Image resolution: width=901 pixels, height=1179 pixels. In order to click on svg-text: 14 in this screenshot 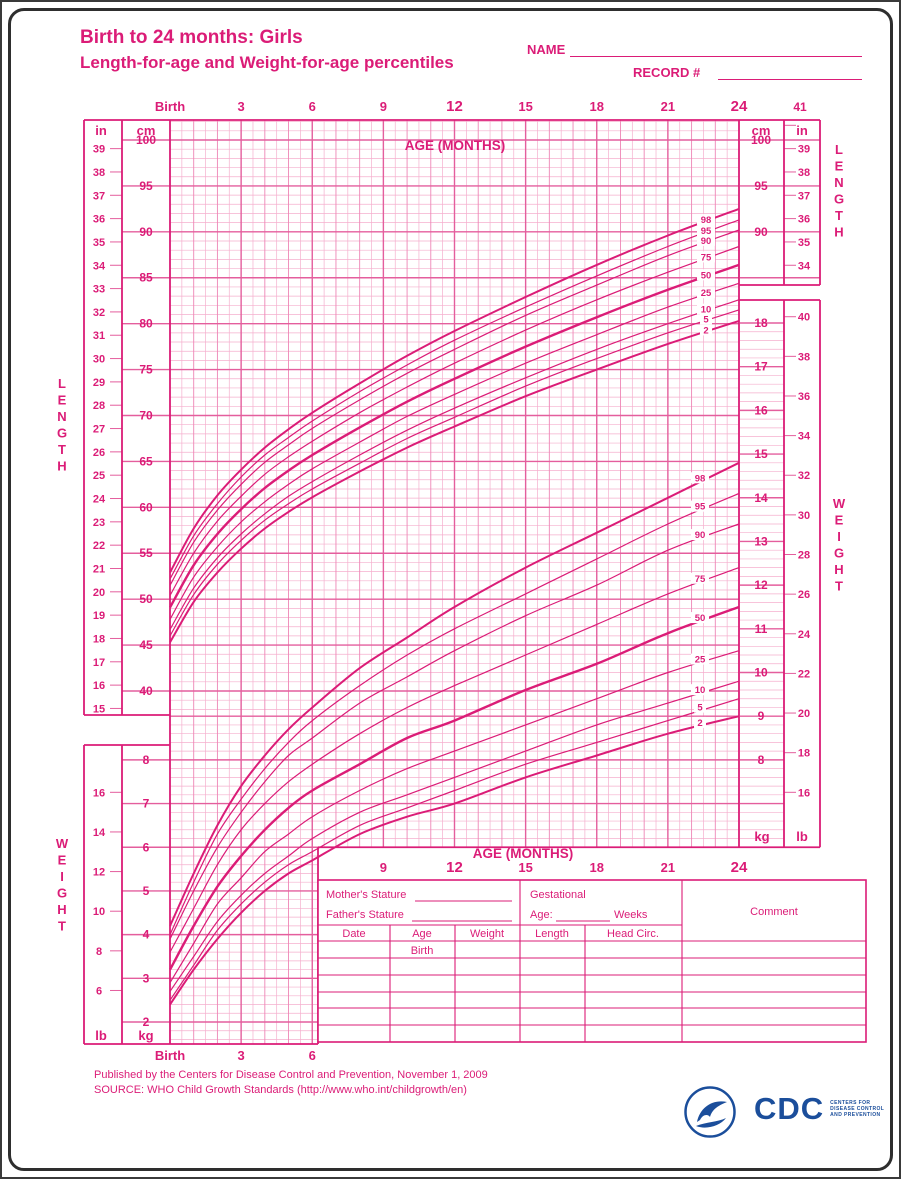, I will do `click(761, 498)`.